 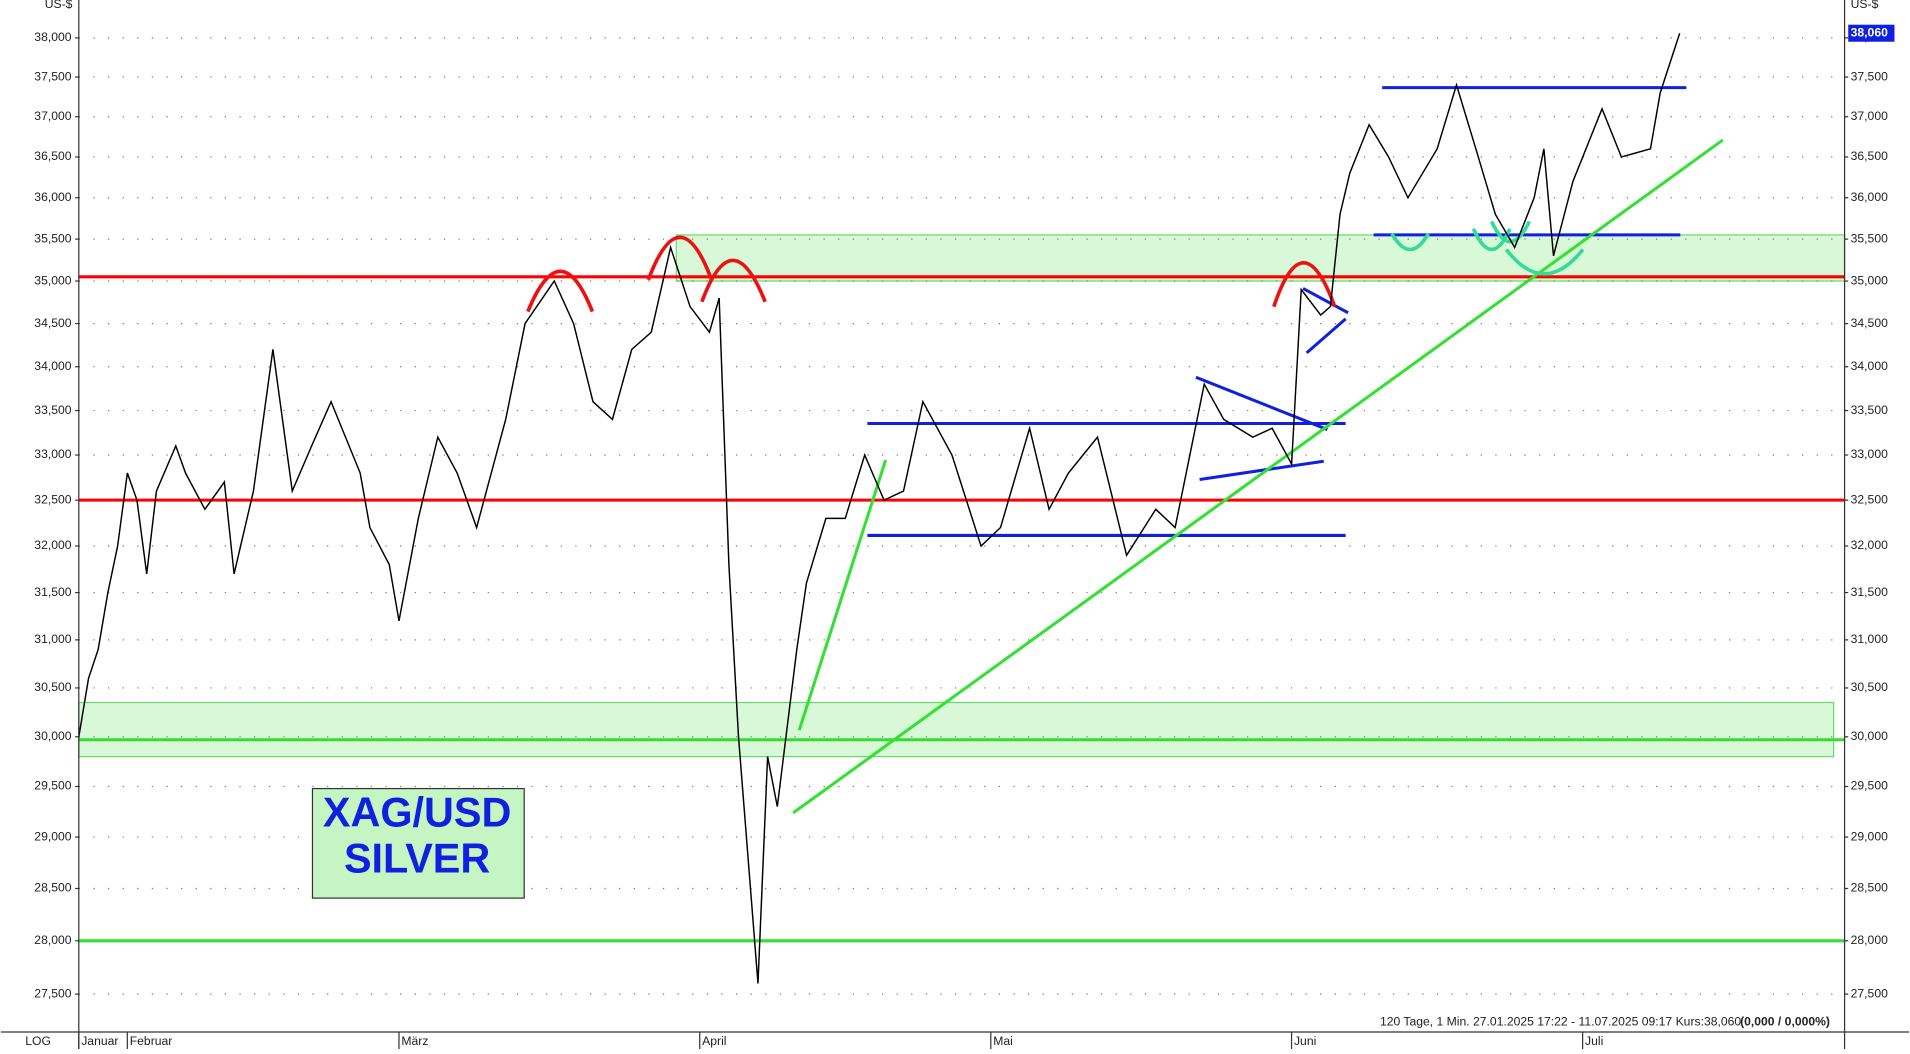 I want to click on title-box, so click(x=418, y=843).